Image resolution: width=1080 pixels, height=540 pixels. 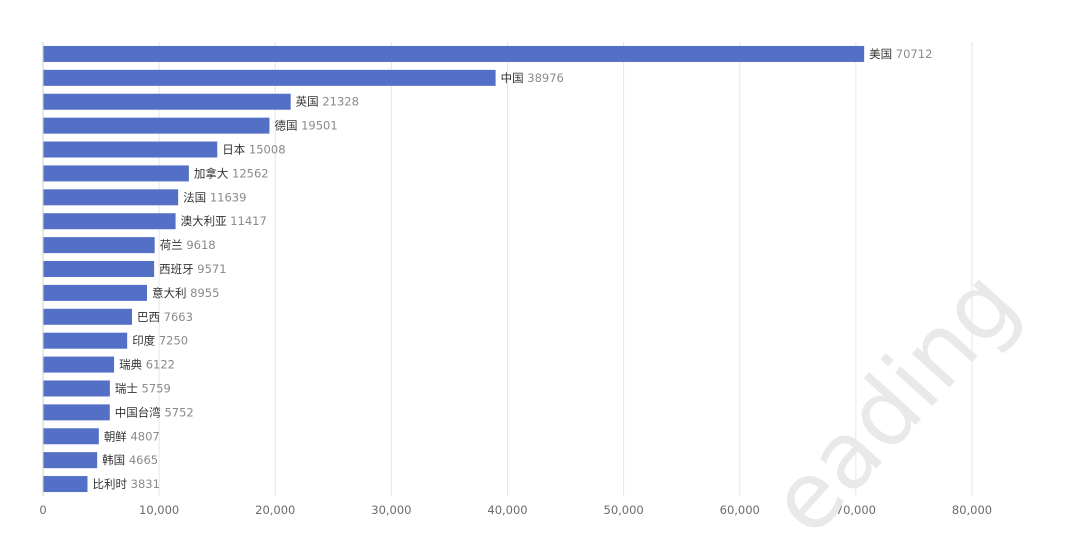 I want to click on bar-label-value: 3831, so click(x=145, y=484).